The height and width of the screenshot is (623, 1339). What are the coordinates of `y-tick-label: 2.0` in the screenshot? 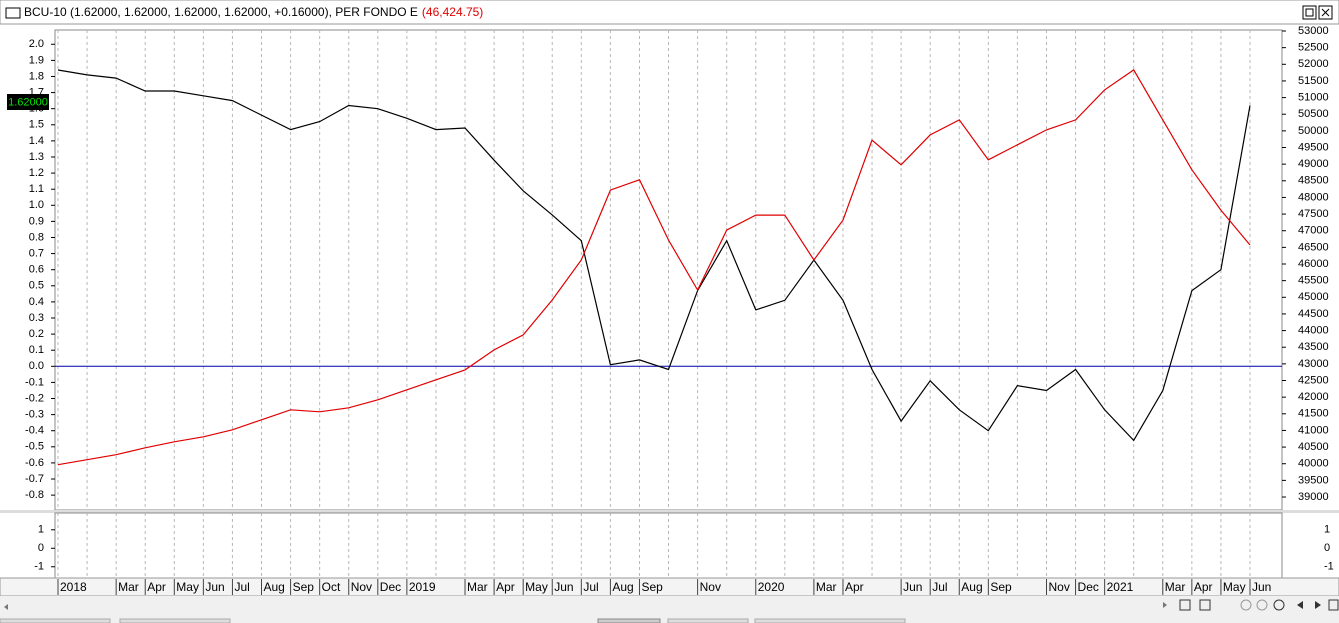 It's located at (36, 44).